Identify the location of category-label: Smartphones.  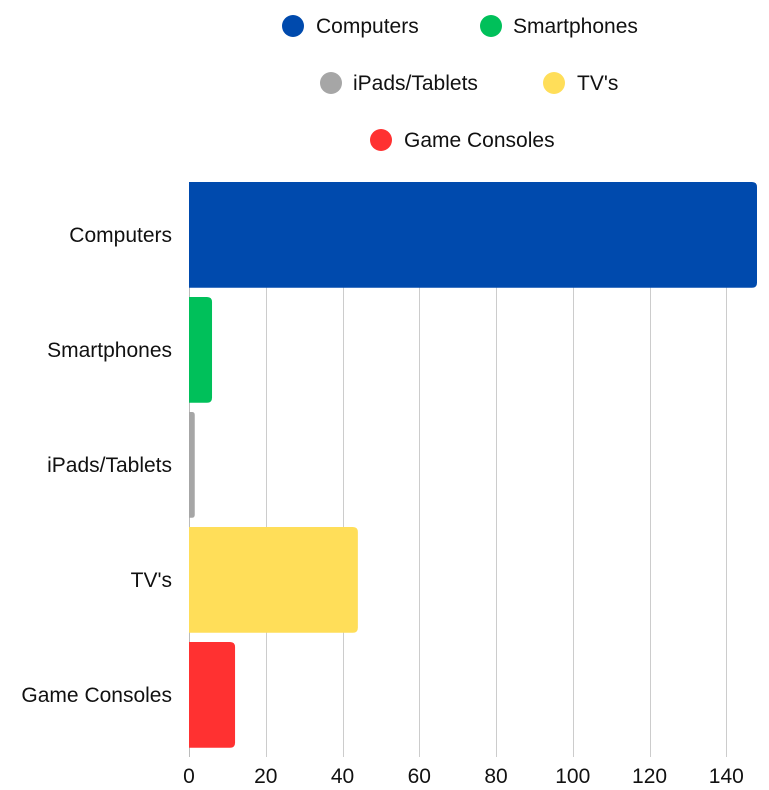
(109, 350).